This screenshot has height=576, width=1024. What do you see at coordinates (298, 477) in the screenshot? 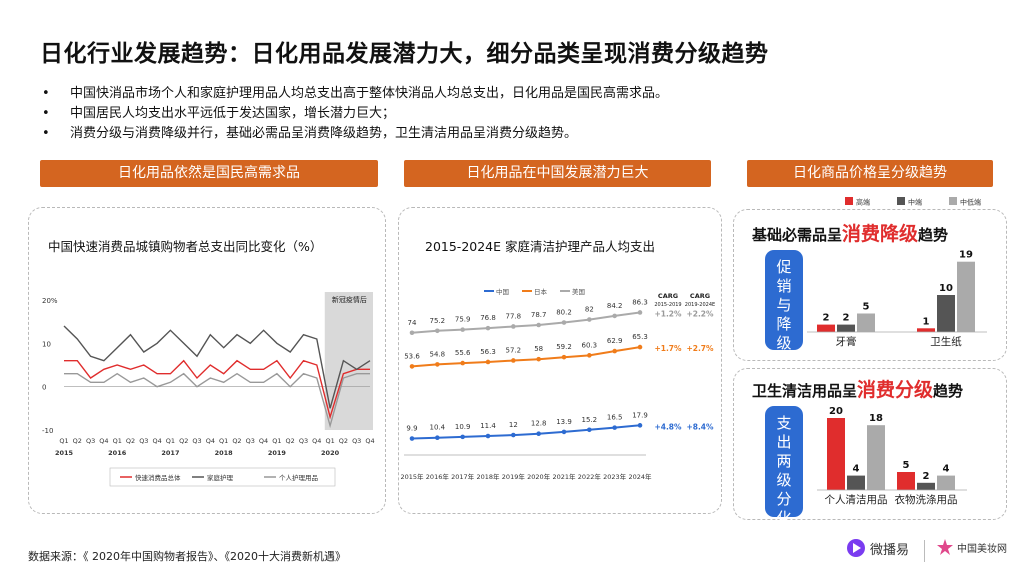
I see `legend-label: 个人护理用品` at bounding box center [298, 477].